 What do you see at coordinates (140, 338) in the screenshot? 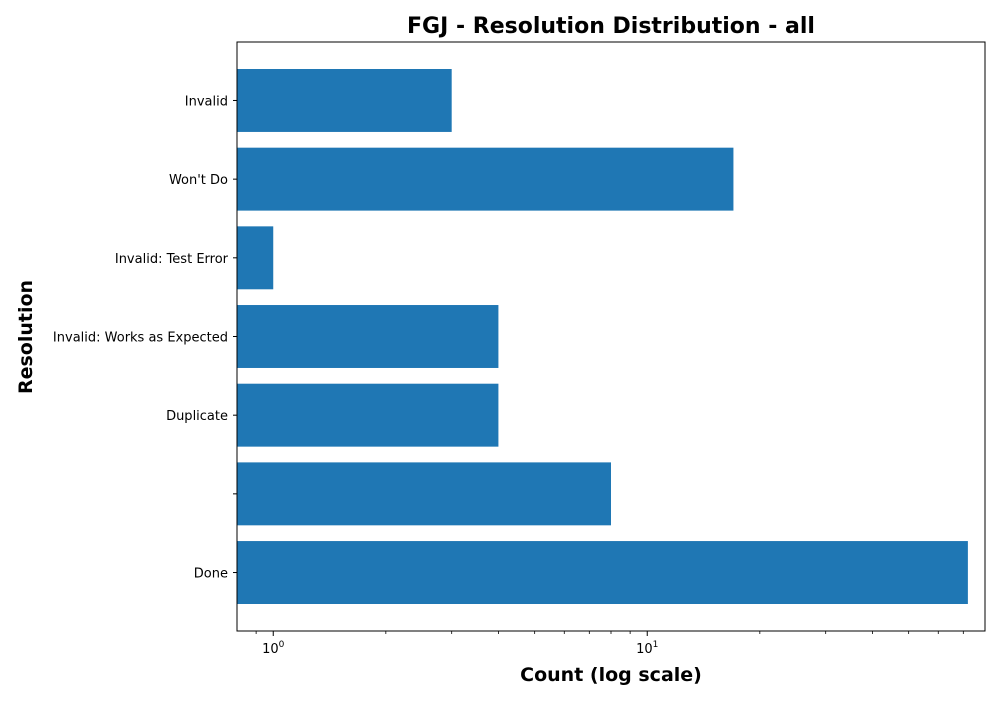
I see `y-tick-label: Invalid: Works as Expected` at bounding box center [140, 338].